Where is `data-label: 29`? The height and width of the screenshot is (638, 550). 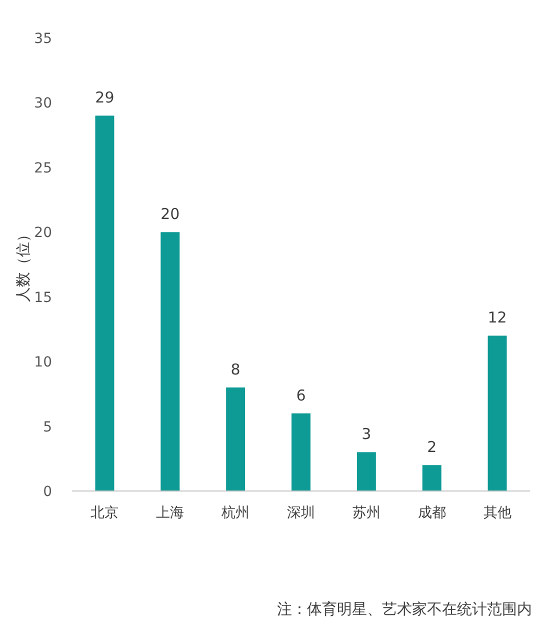 data-label: 29 is located at coordinates (104, 97).